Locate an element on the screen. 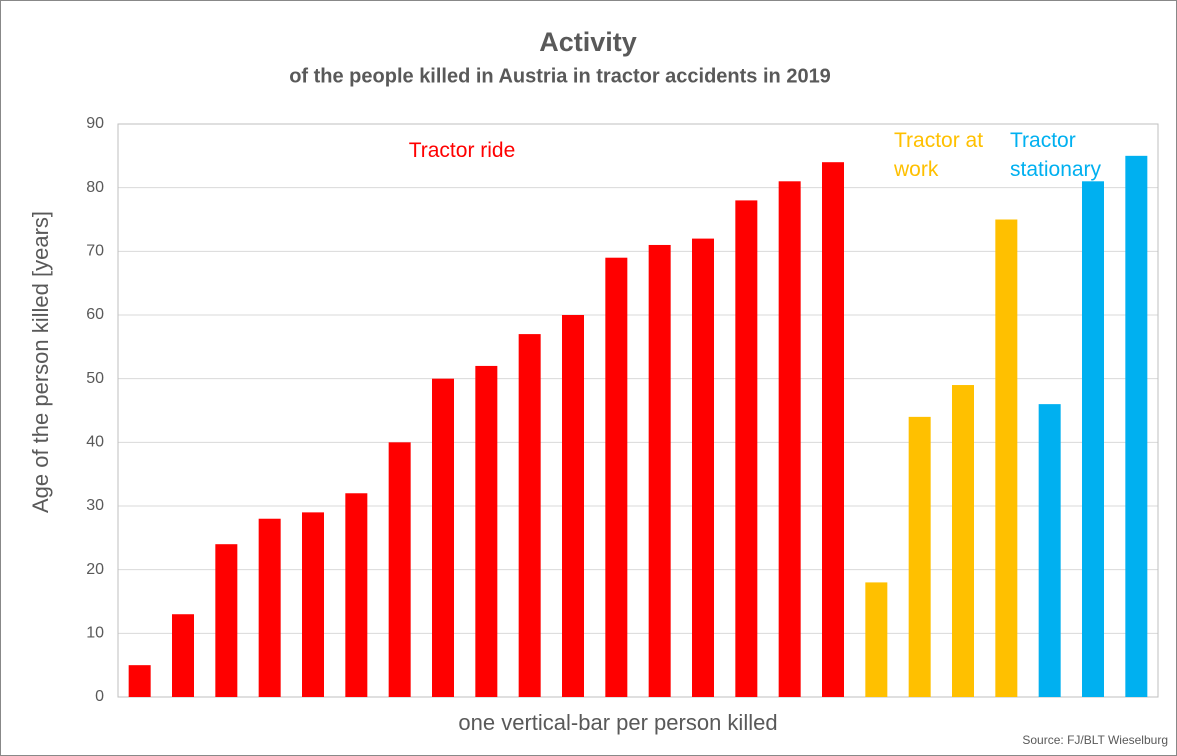 The image size is (1177, 756). series-label: Tractor at work is located at coordinates (939, 155).